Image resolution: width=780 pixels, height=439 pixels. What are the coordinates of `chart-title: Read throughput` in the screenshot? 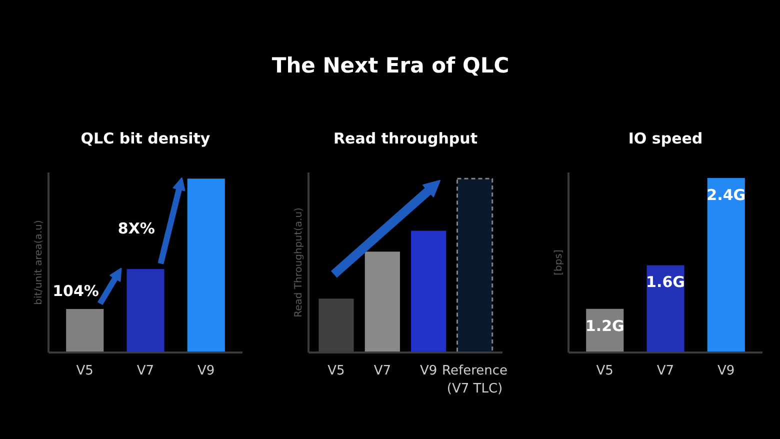 It's located at (405, 139).